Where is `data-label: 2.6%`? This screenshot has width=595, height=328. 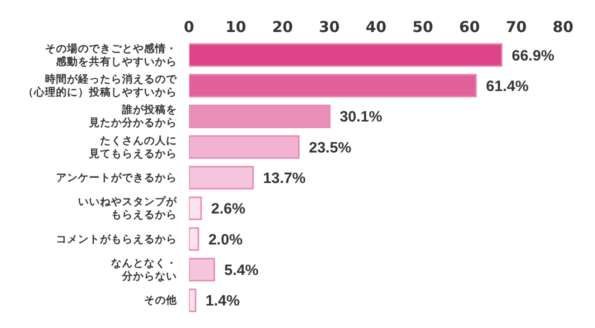
data-label: 2.6% is located at coordinates (228, 209).